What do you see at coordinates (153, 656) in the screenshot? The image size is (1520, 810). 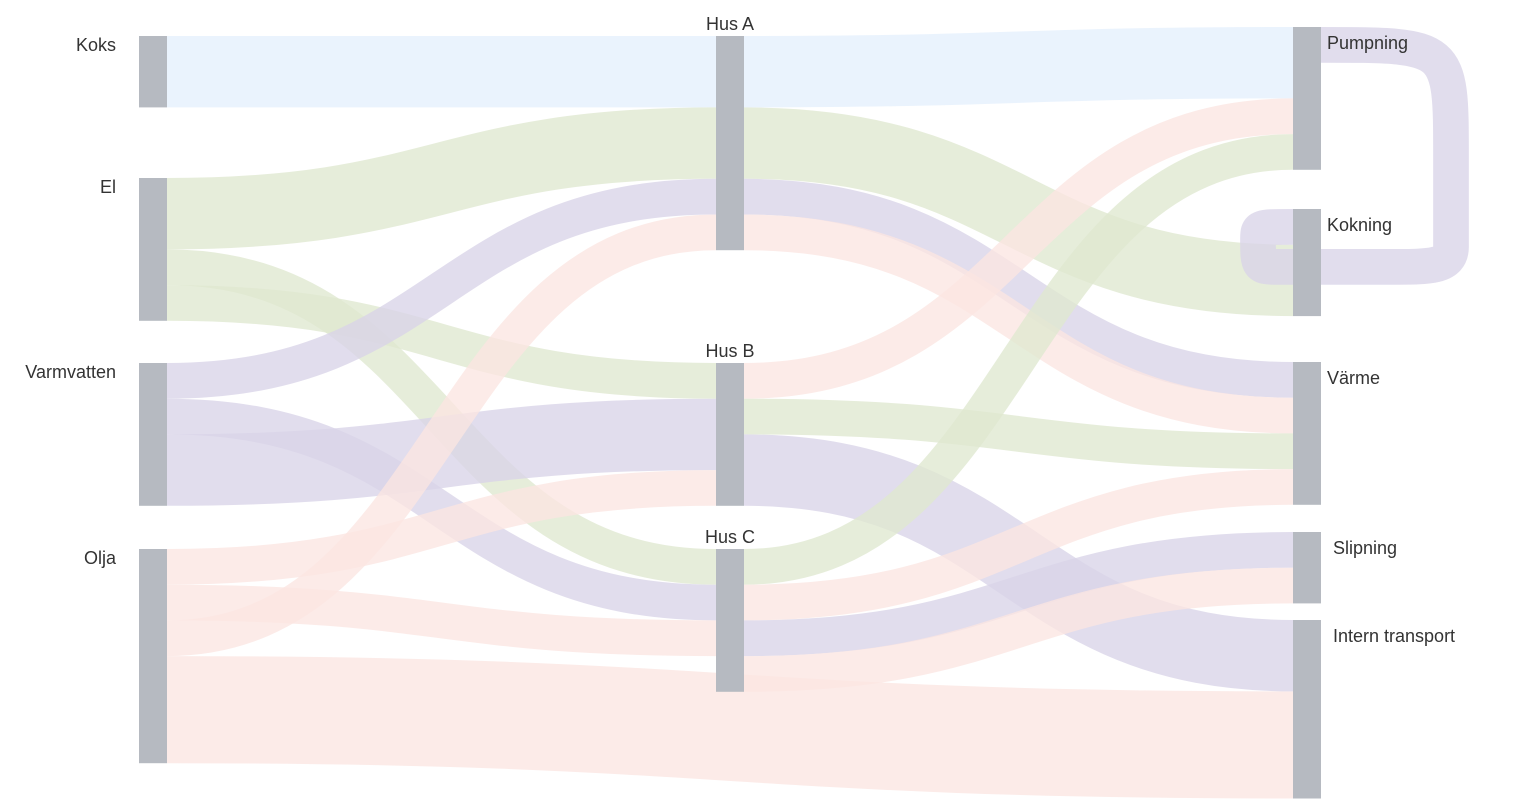 I see `node-bar-olja` at bounding box center [153, 656].